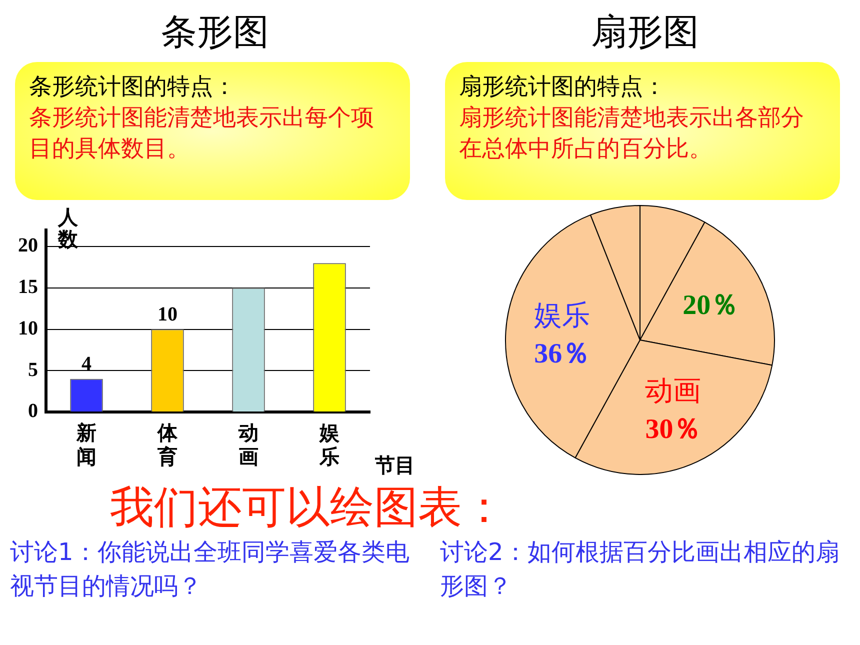 The image size is (860, 645). I want to click on text: 扇形统计图能清楚地表示出各部分在总体中所占的百分比。, so click(632, 134).